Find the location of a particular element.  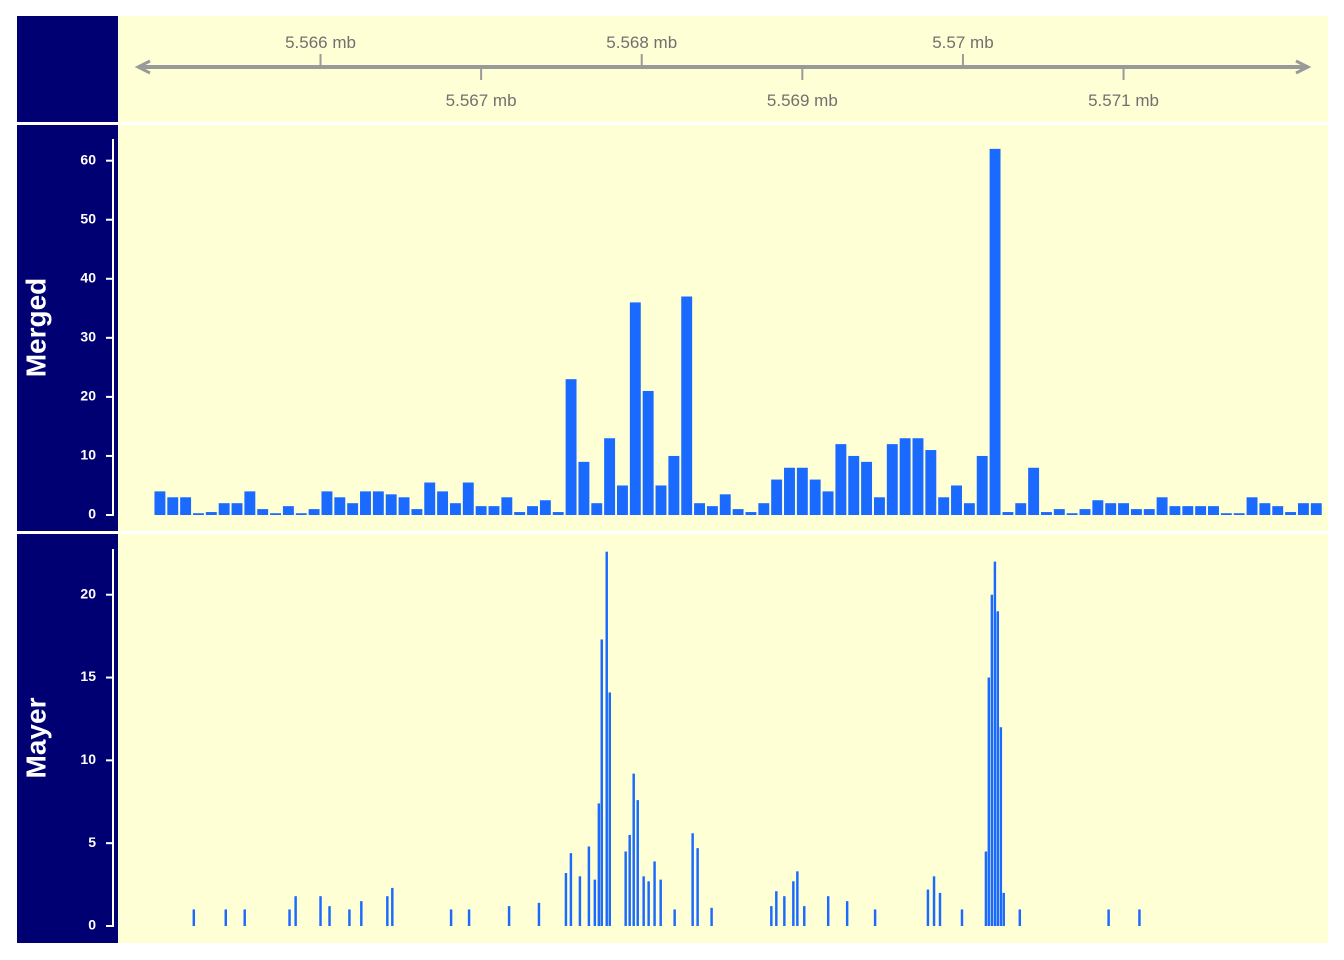

y-tick-label: 10 is located at coordinates (88, 455).